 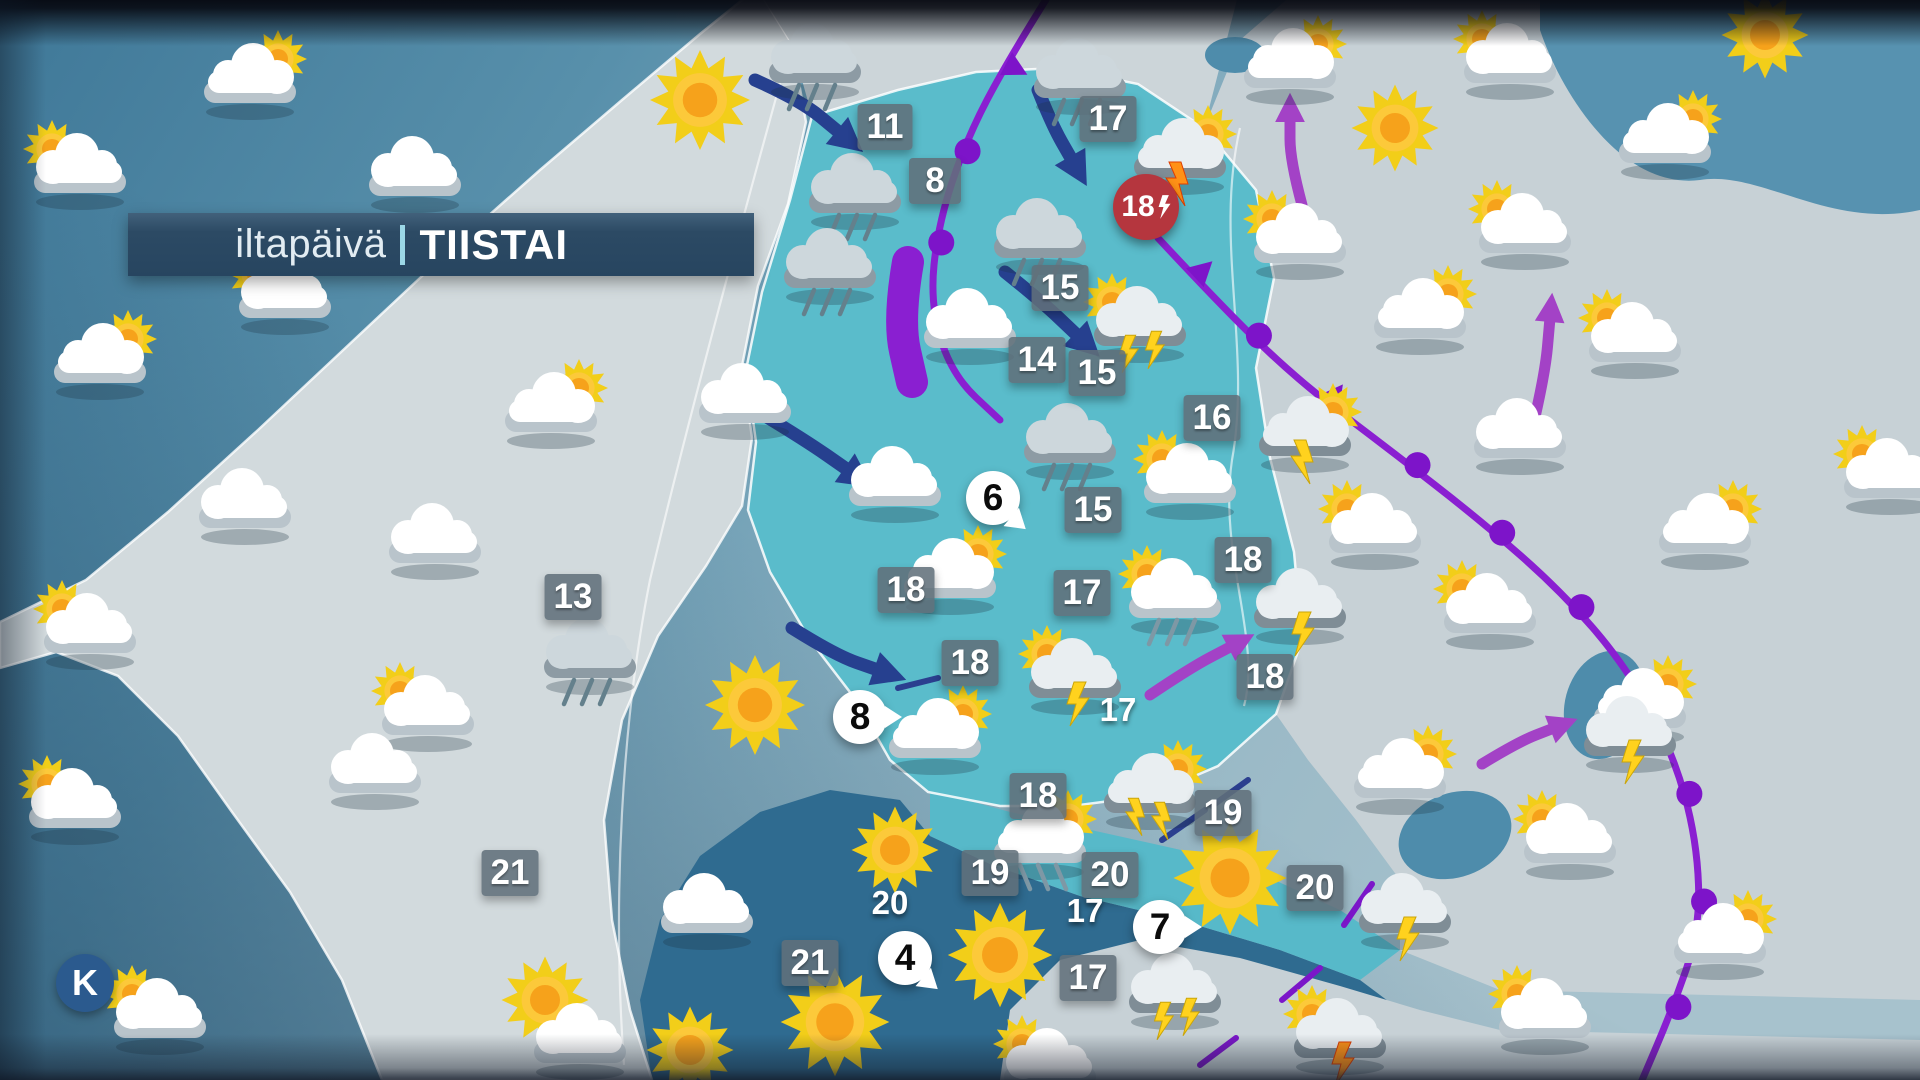 I want to click on channel-logo: K, so click(x=85, y=983).